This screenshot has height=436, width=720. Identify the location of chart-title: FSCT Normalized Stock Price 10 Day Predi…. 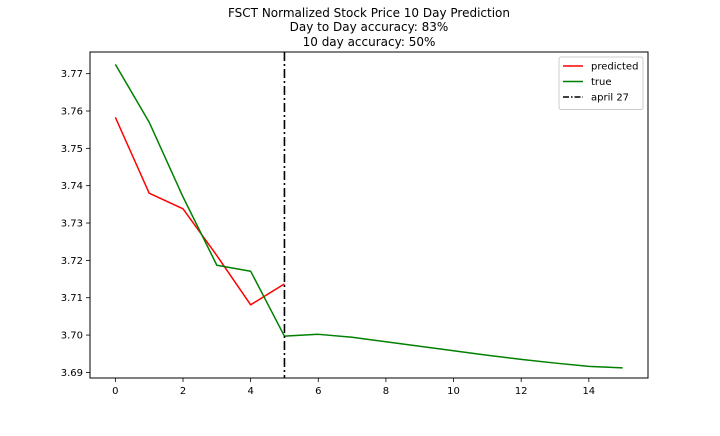
(369, 27).